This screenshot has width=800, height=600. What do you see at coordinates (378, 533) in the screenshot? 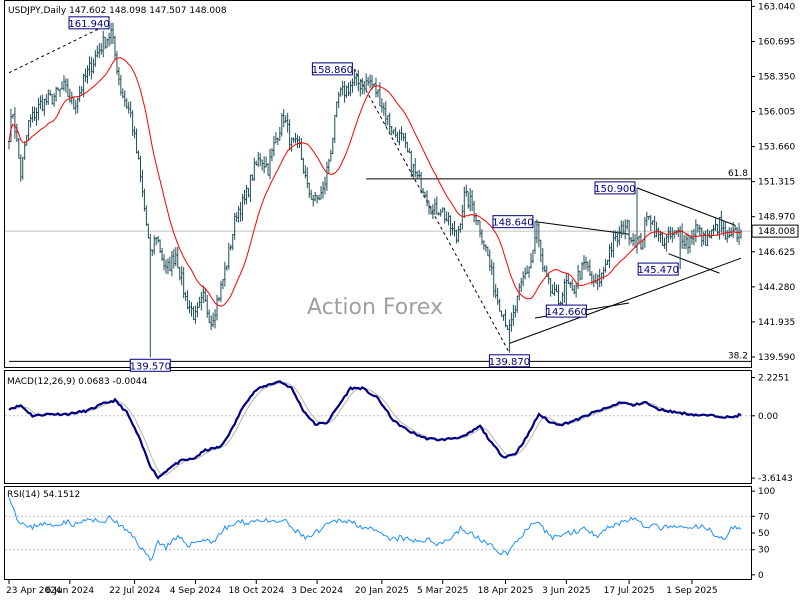
I see `rsi-grid` at bounding box center [378, 533].